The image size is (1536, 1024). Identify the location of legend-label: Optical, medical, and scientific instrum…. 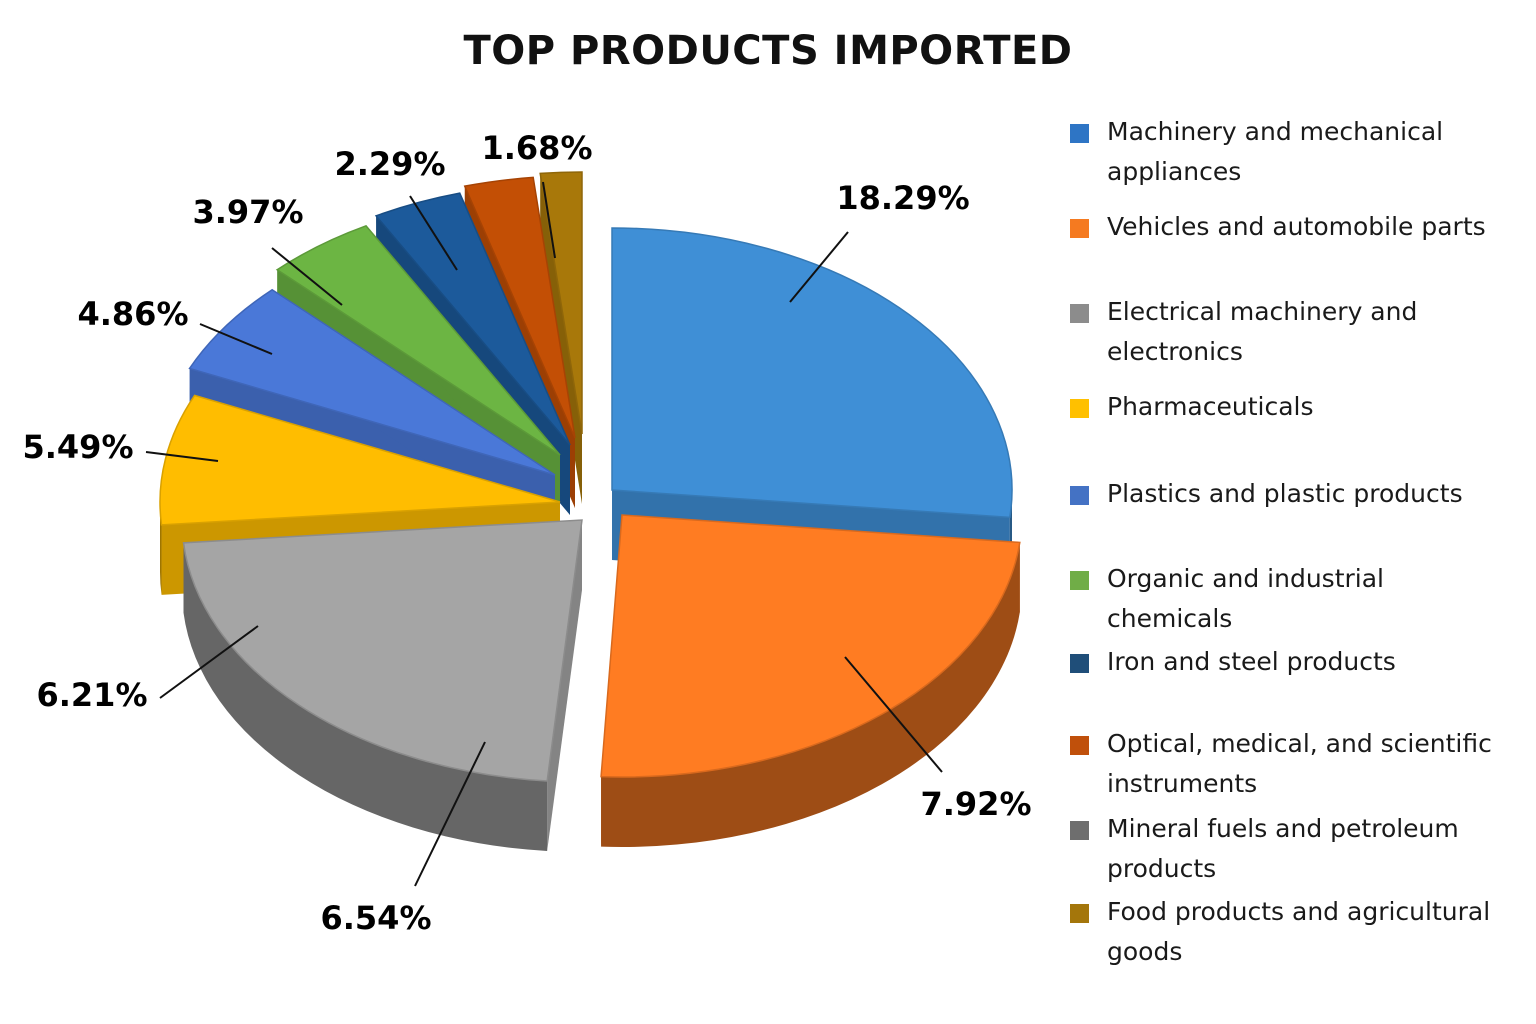
(1299, 763).